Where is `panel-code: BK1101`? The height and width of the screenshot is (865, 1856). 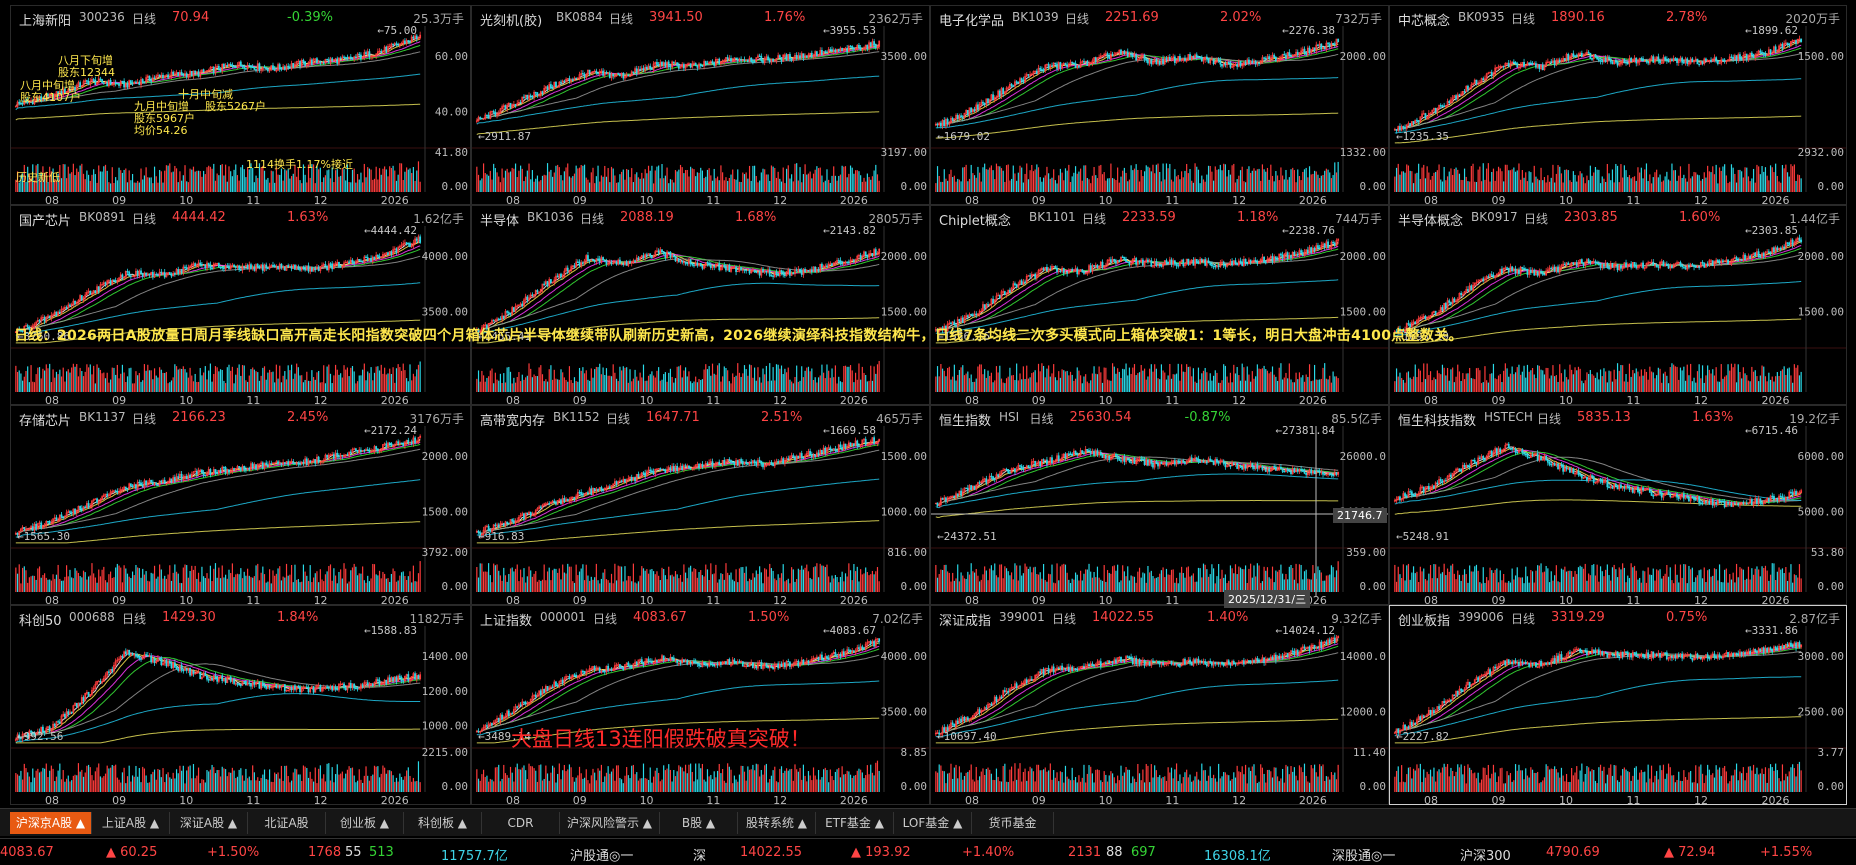
panel-code: BK1101 is located at coordinates (1052, 217).